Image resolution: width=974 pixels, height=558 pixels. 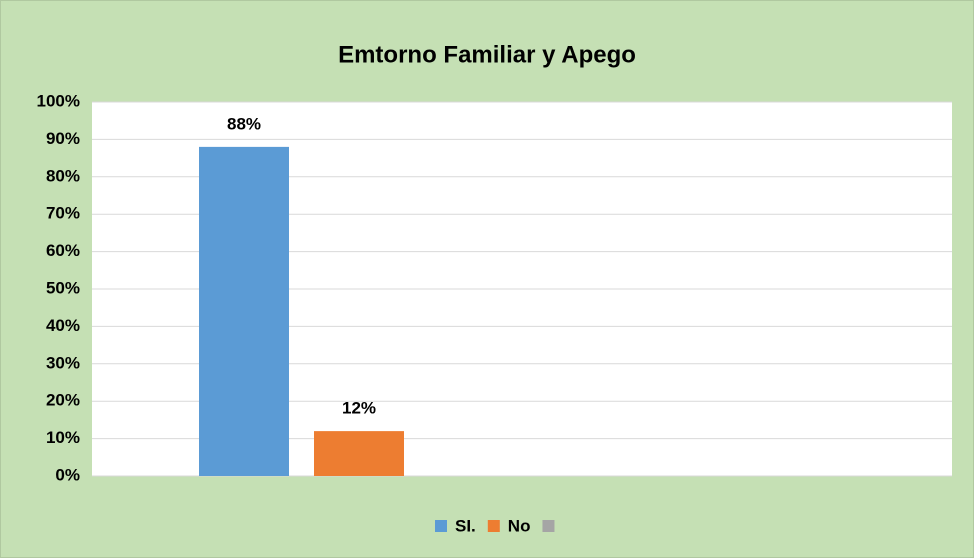 What do you see at coordinates (63, 362) in the screenshot?
I see `y-tick-label: 30%` at bounding box center [63, 362].